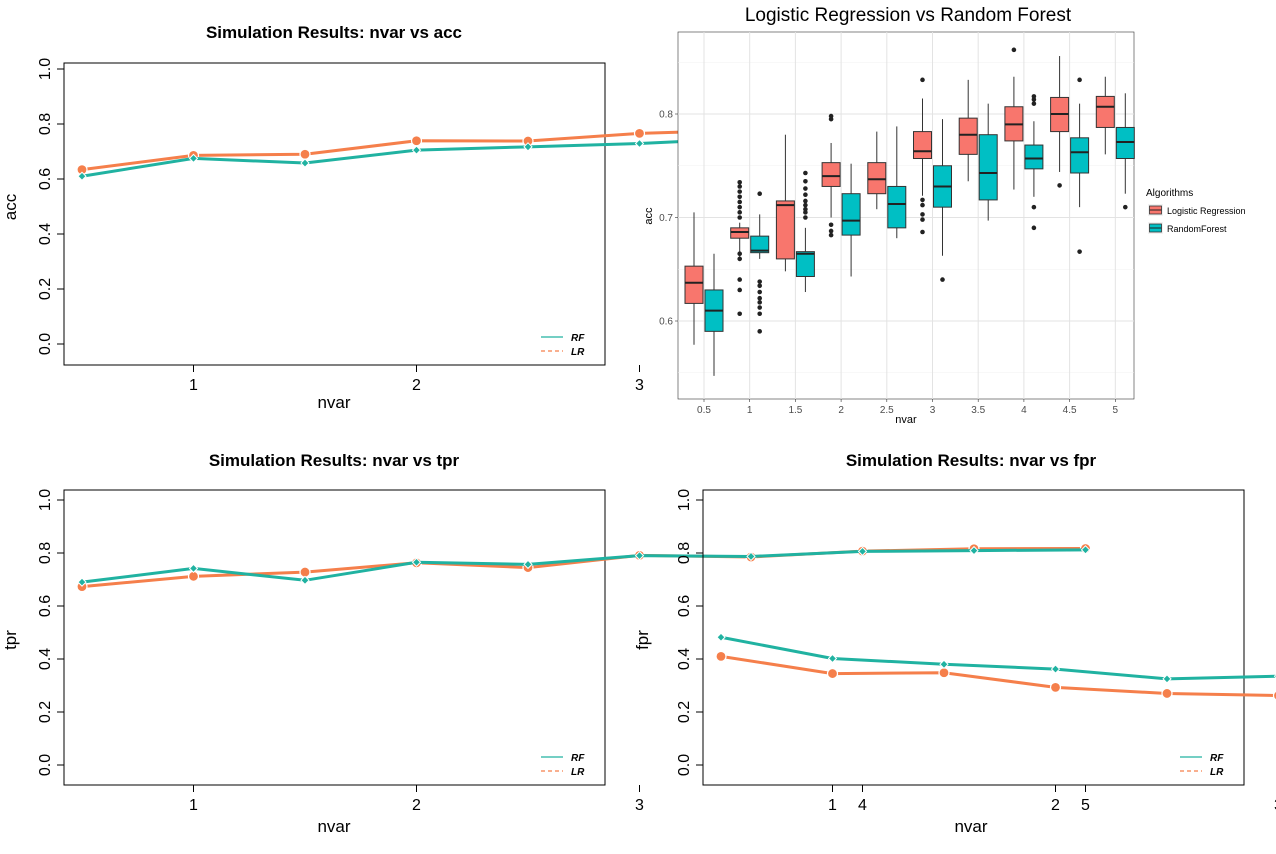 The image size is (1276, 854). What do you see at coordinates (45, 344) in the screenshot?
I see `y-tick-label: 0.0` at bounding box center [45, 344].